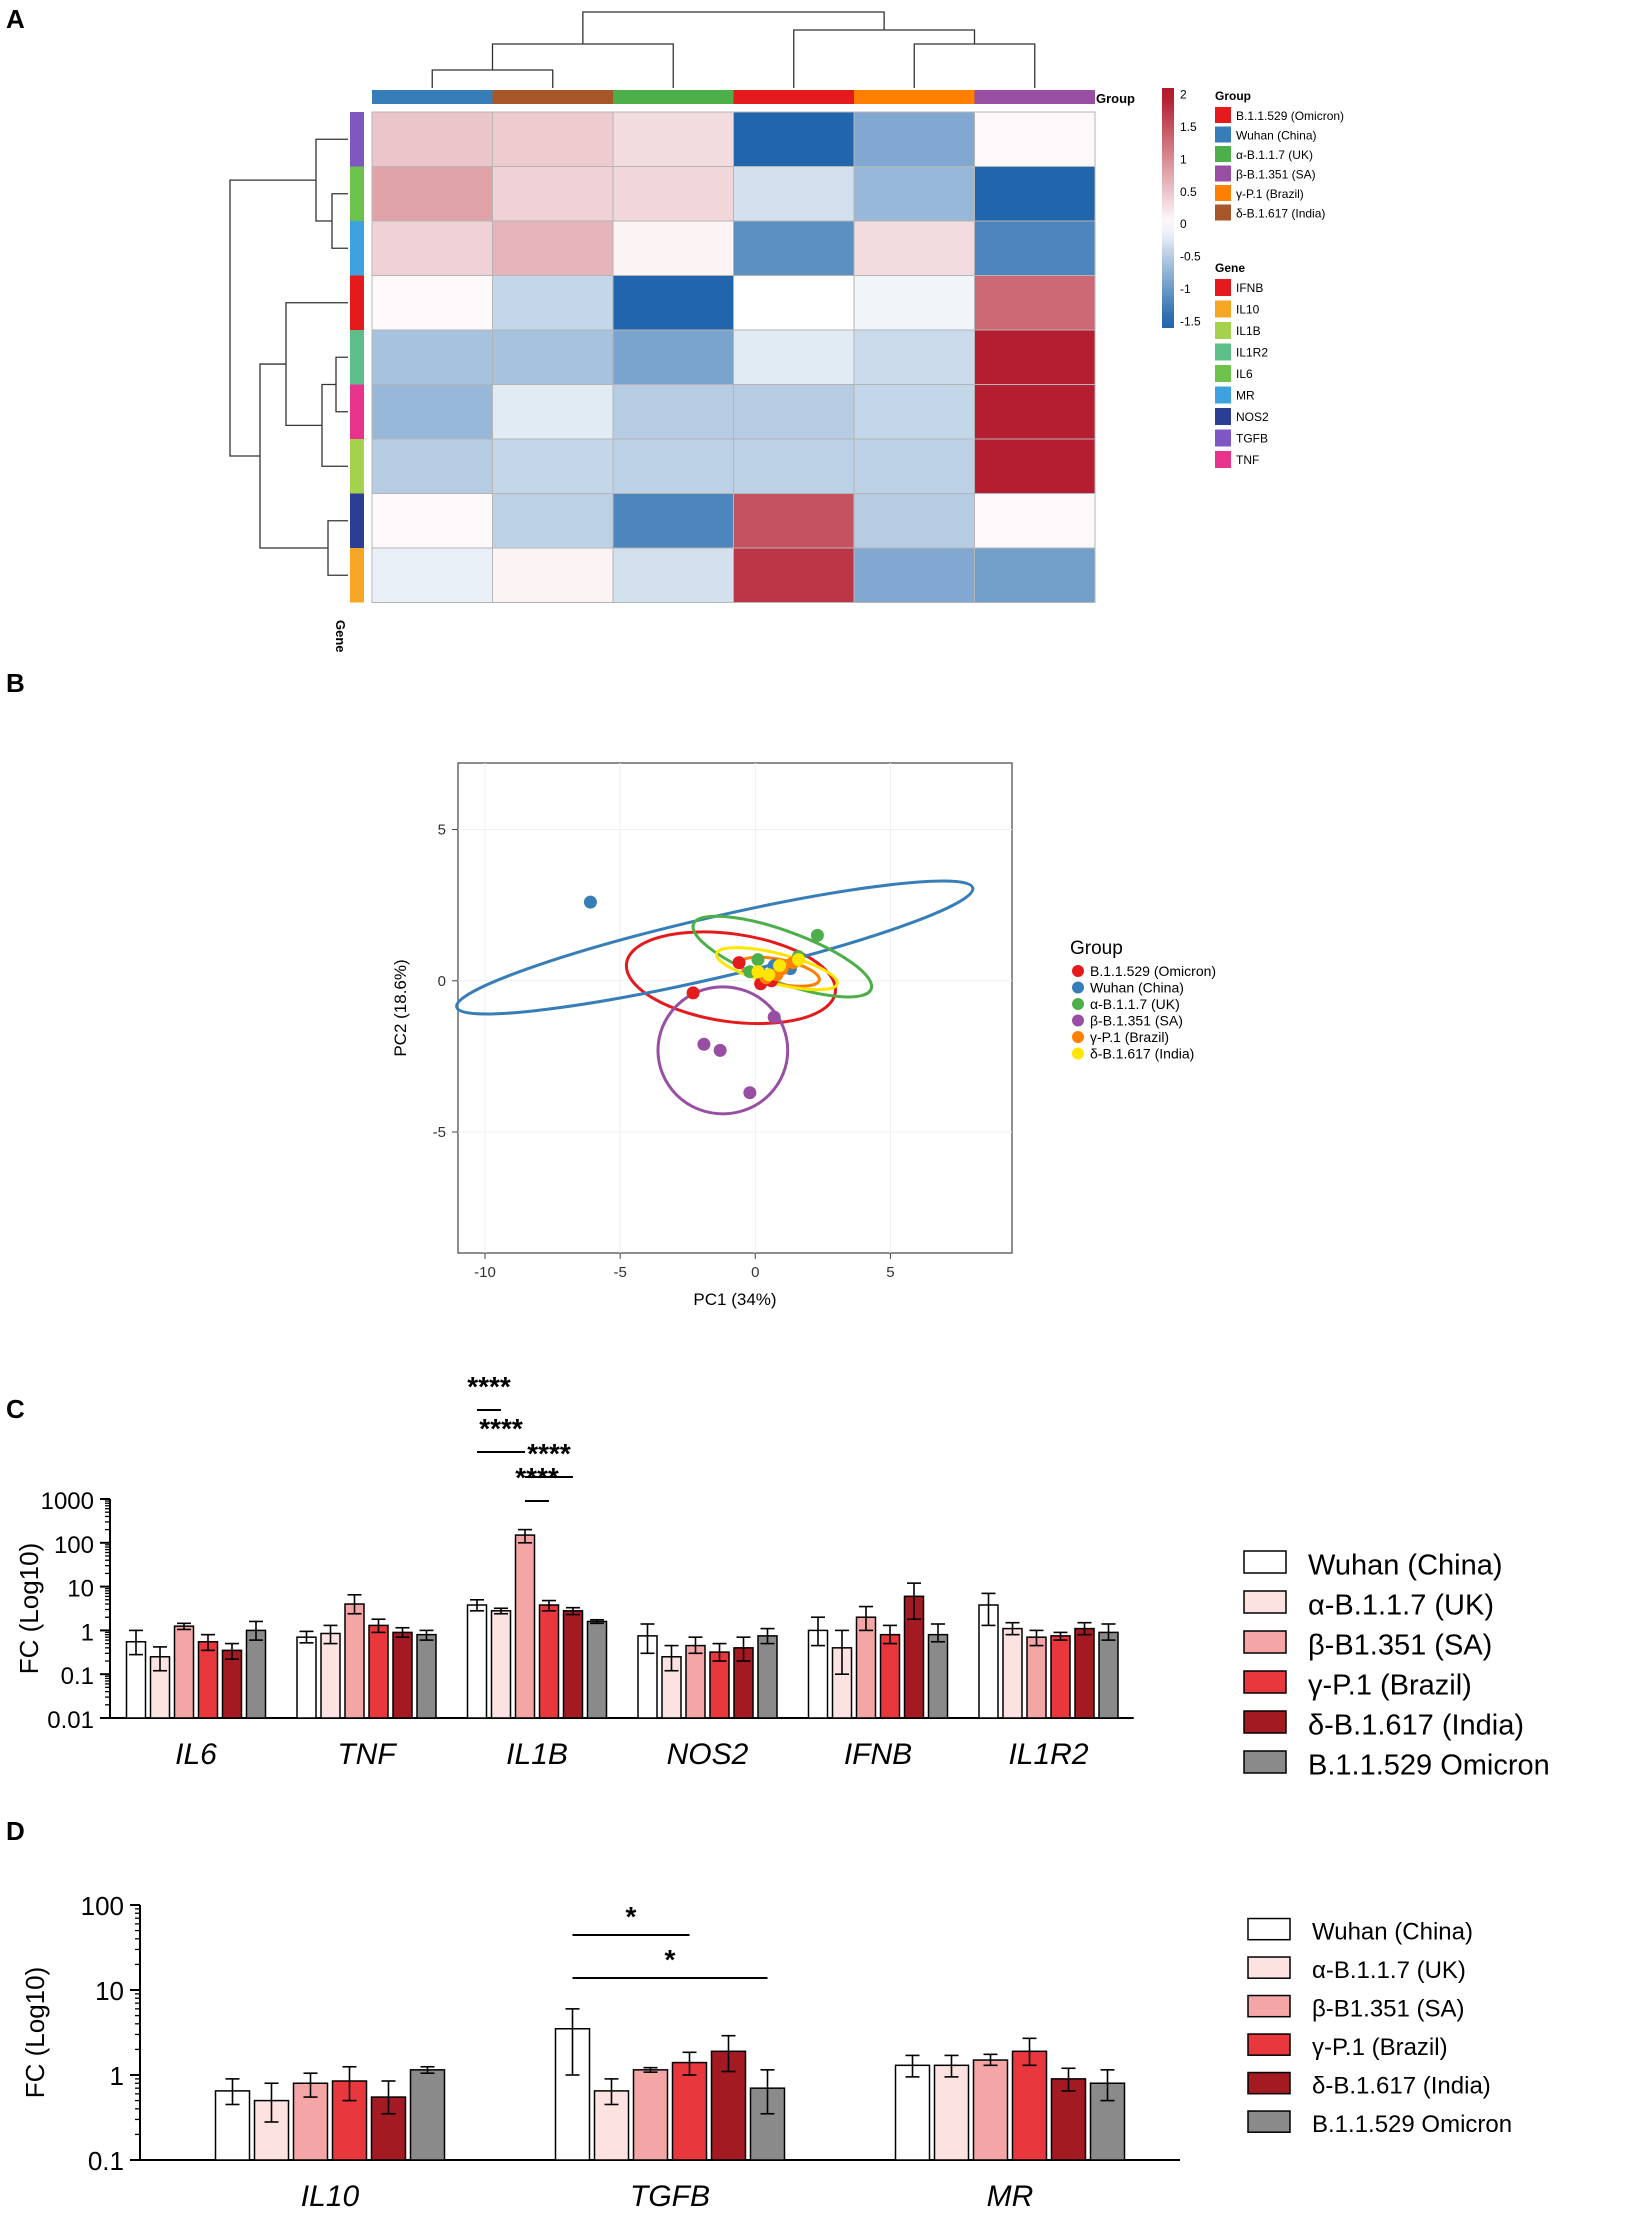 The width and height of the screenshot is (1635, 2230). I want to click on color-scale-bar, so click(1168, 208).